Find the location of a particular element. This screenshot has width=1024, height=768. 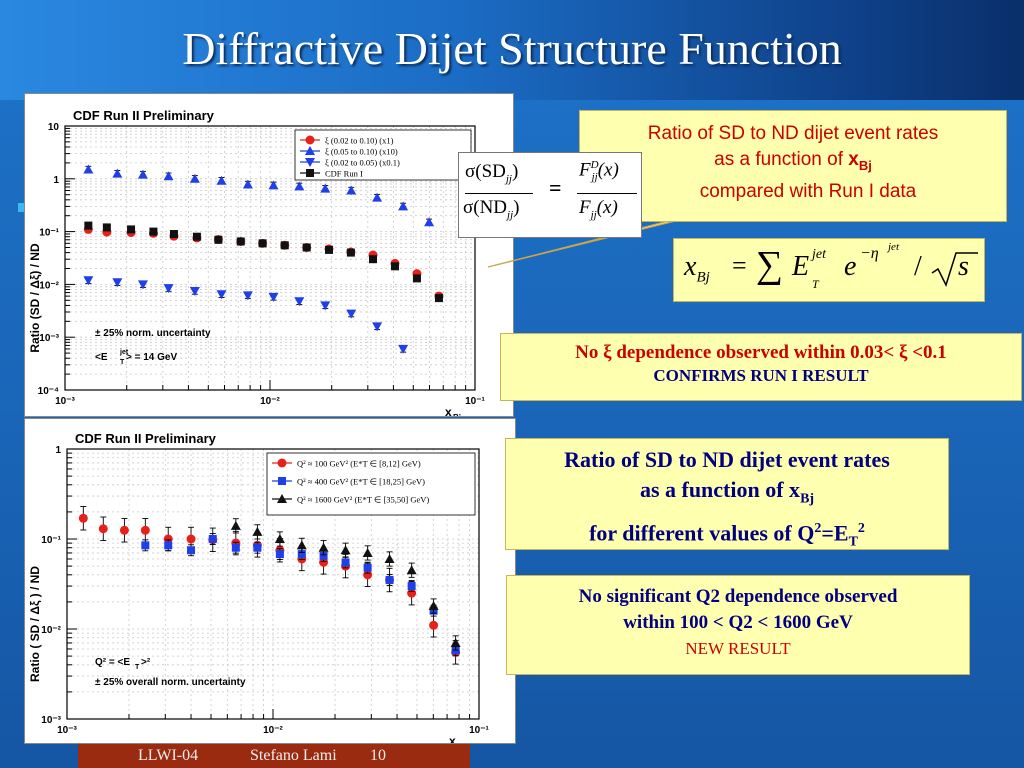

y-axis-label: Ratio (SD / Δξ) / ND is located at coordinates (35, 298).